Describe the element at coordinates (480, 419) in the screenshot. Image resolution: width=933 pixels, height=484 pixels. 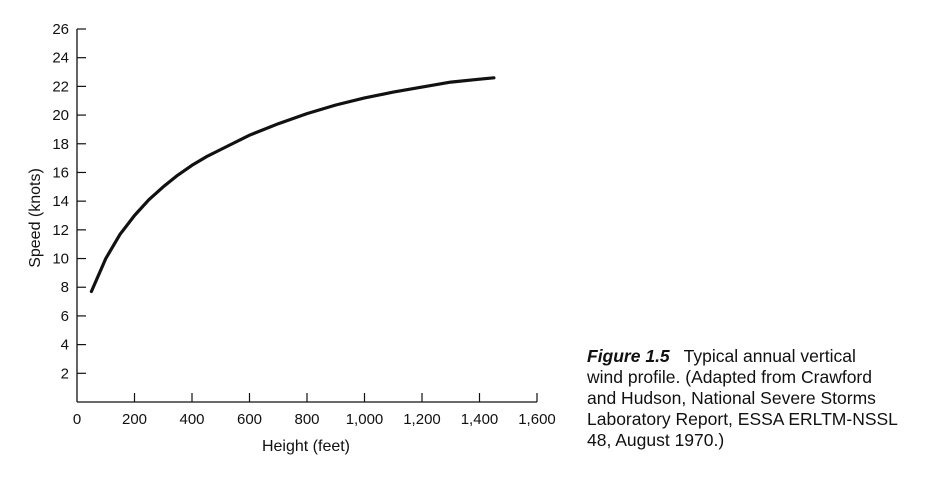
I see `x-tick-label: 1,400` at that location.